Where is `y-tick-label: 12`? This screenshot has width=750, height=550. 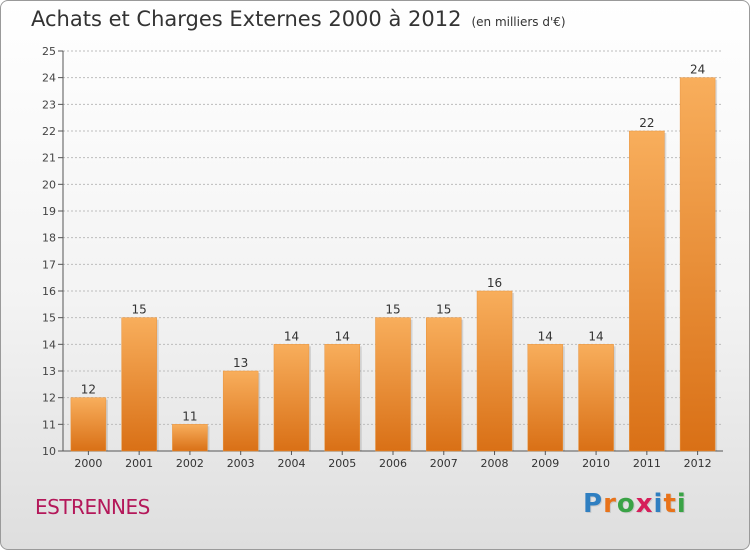
y-tick-label: 12 is located at coordinates (49, 398).